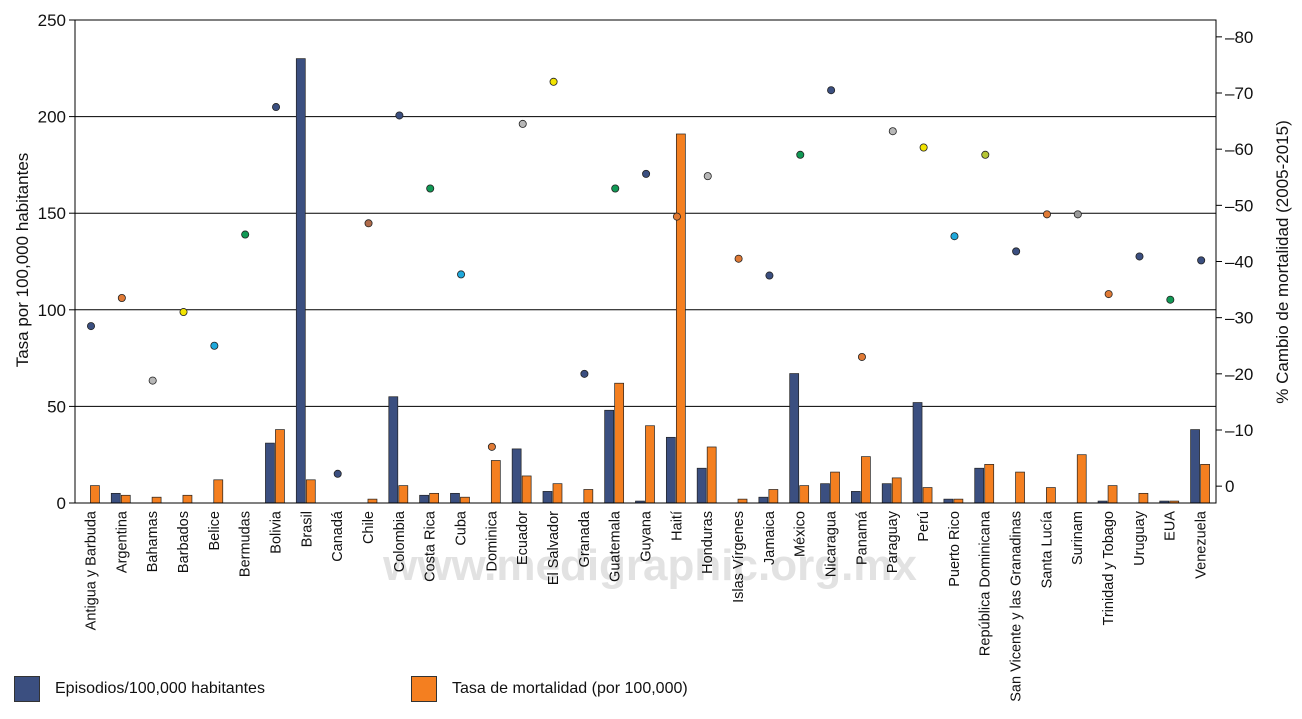 Image resolution: width=1302 pixels, height=719 pixels. Describe the element at coordinates (701, 485) in the screenshot. I see `bar-episodes-honduras` at that location.